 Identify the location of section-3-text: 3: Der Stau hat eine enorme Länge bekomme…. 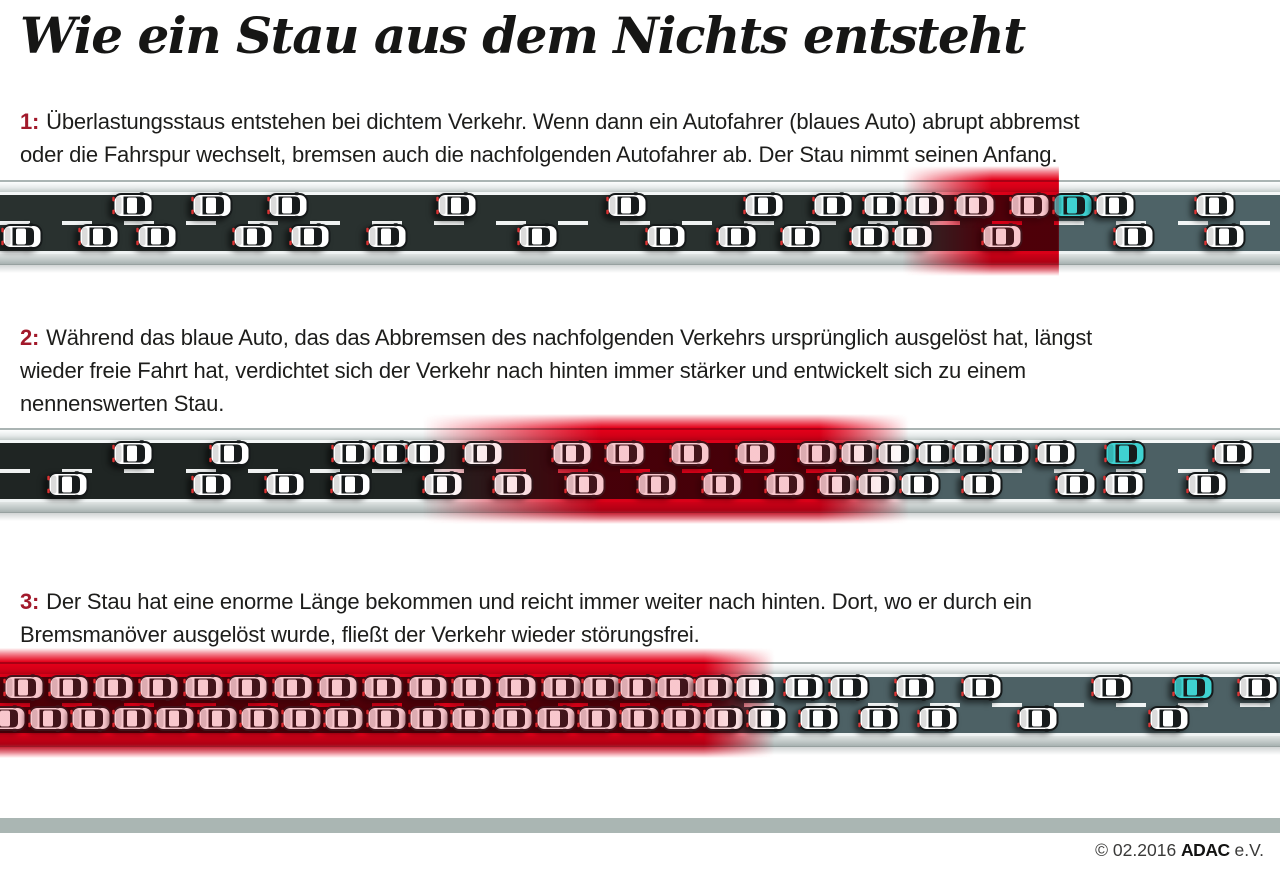
(642, 618).